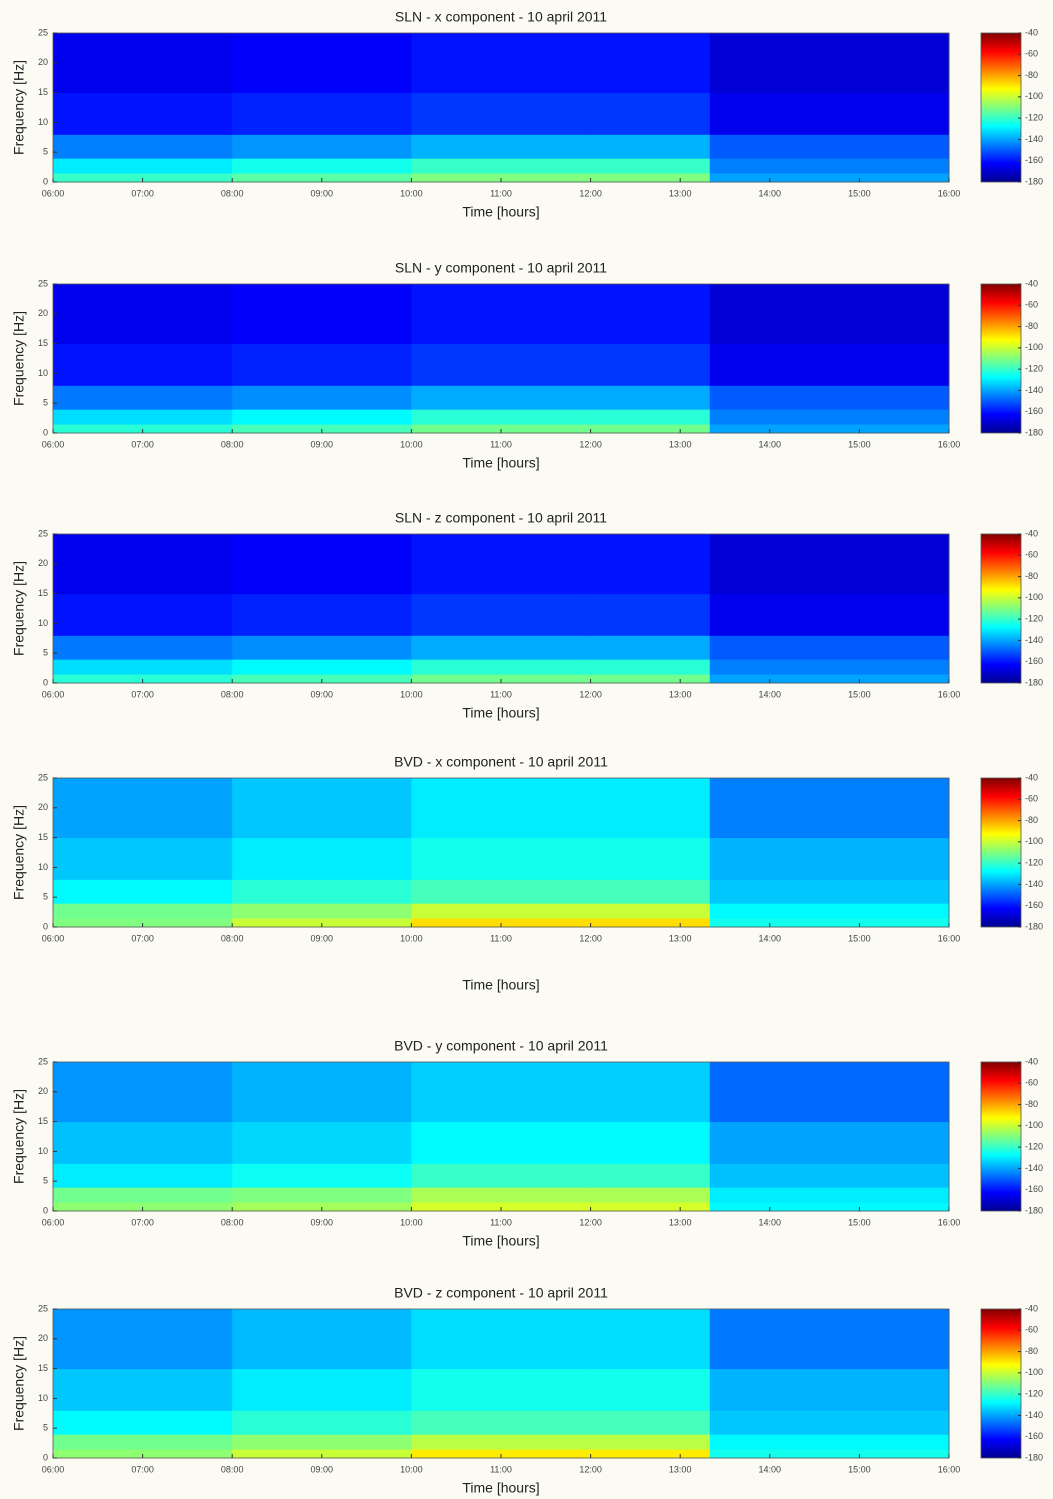 This screenshot has height=1499, width=1053. I want to click on chart-title: BVD - z component - 10 april 2011, so click(501, 1293).